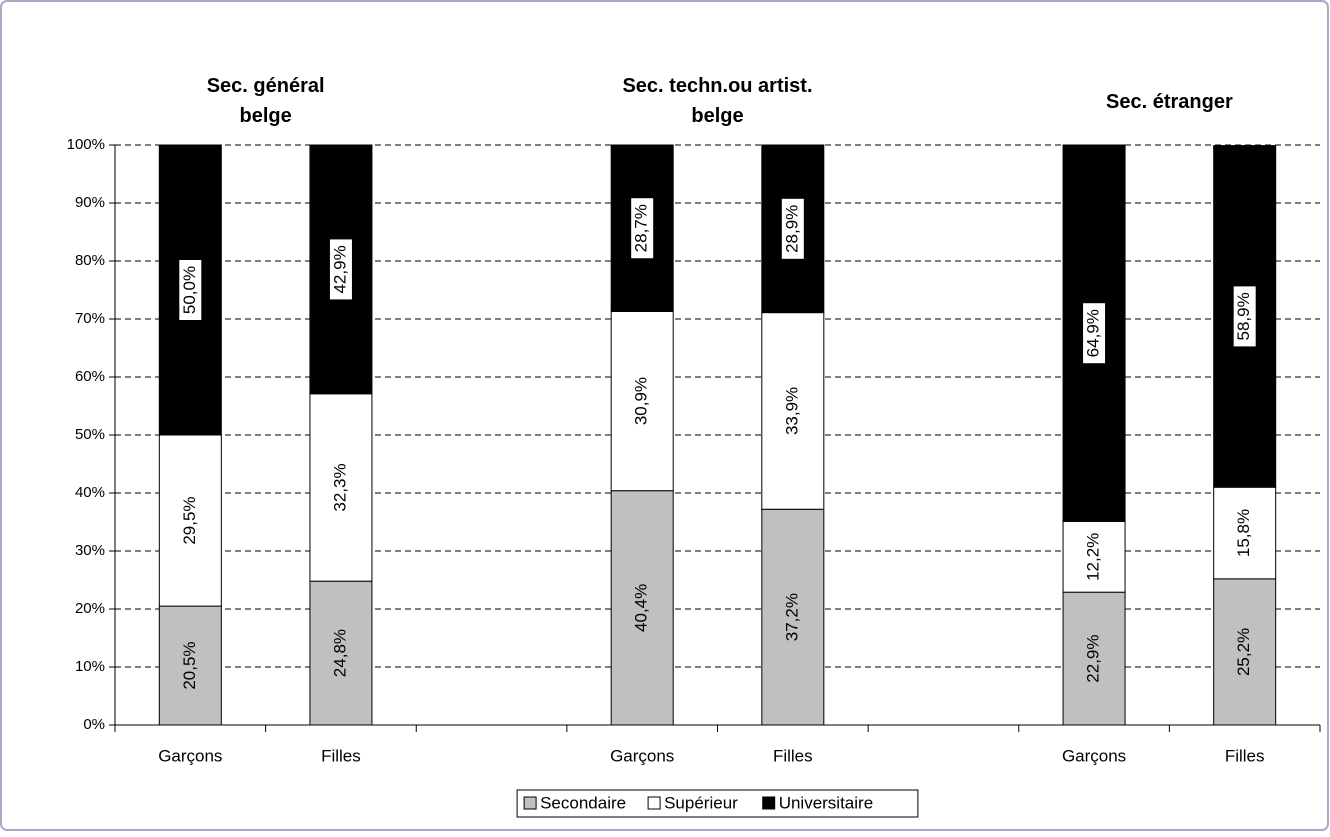 This screenshot has width=1330, height=837. I want to click on group-title-line: Sec. général, so click(266, 86).